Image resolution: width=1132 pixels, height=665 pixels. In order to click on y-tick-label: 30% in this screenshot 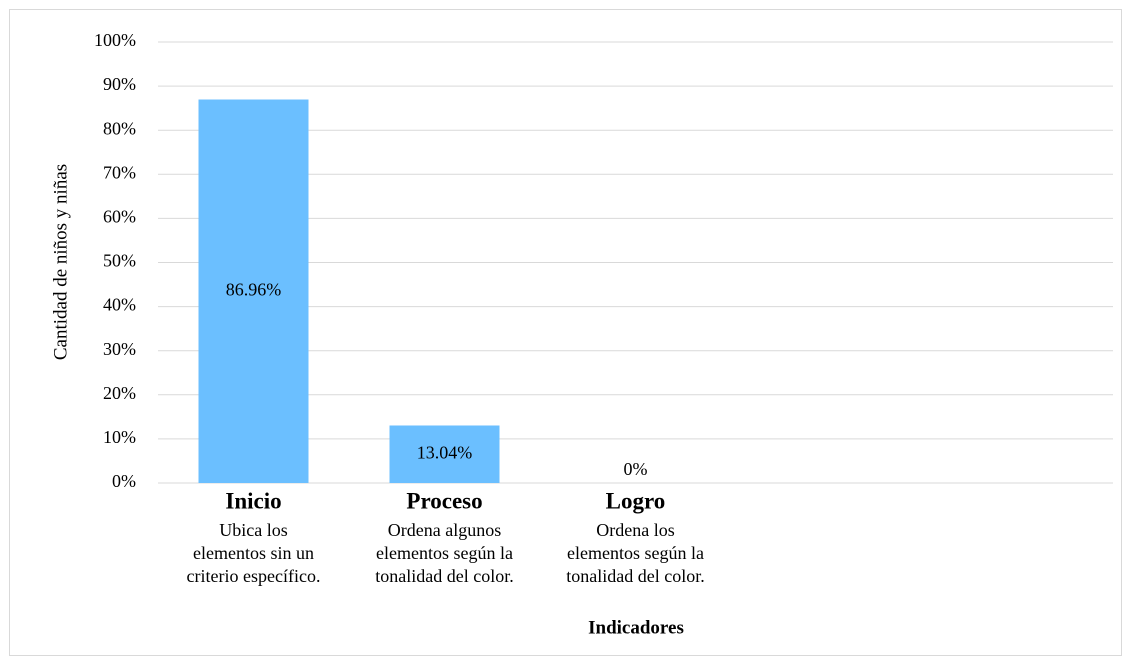, I will do `click(119, 349)`.